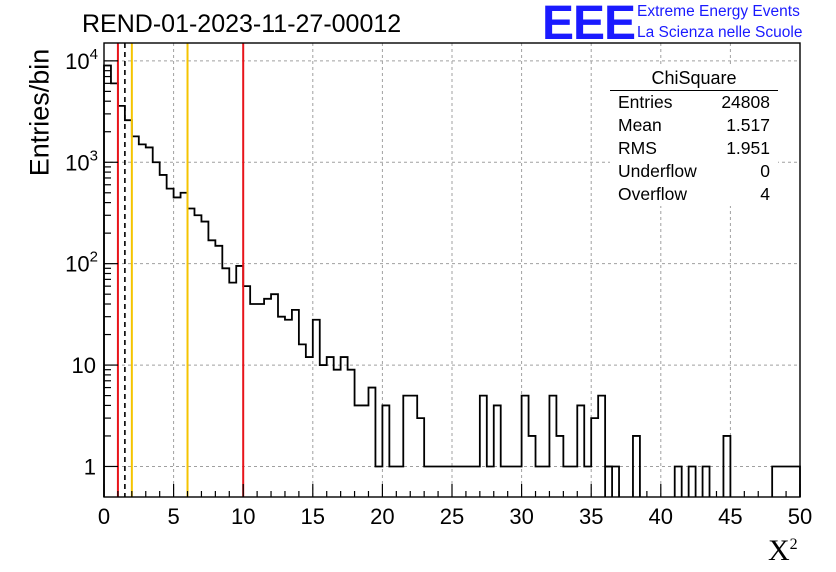  What do you see at coordinates (694, 78) in the screenshot?
I see `stats-title: ChiSquare` at bounding box center [694, 78].